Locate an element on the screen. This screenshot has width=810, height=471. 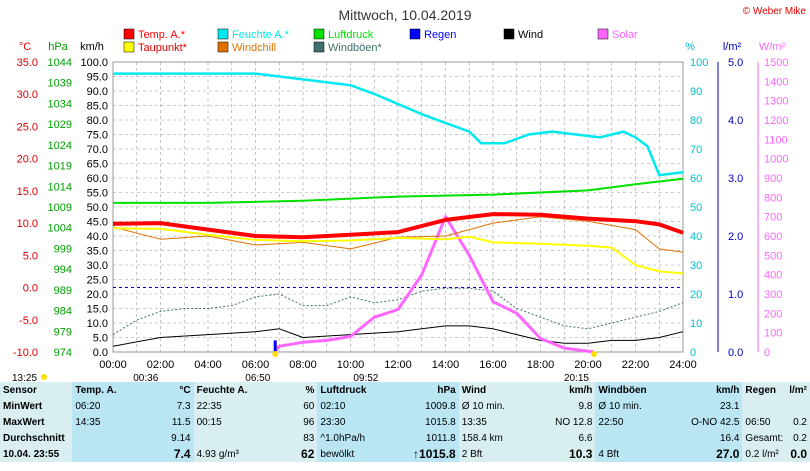
legend-label: Feuchte A.* is located at coordinates (261, 35).